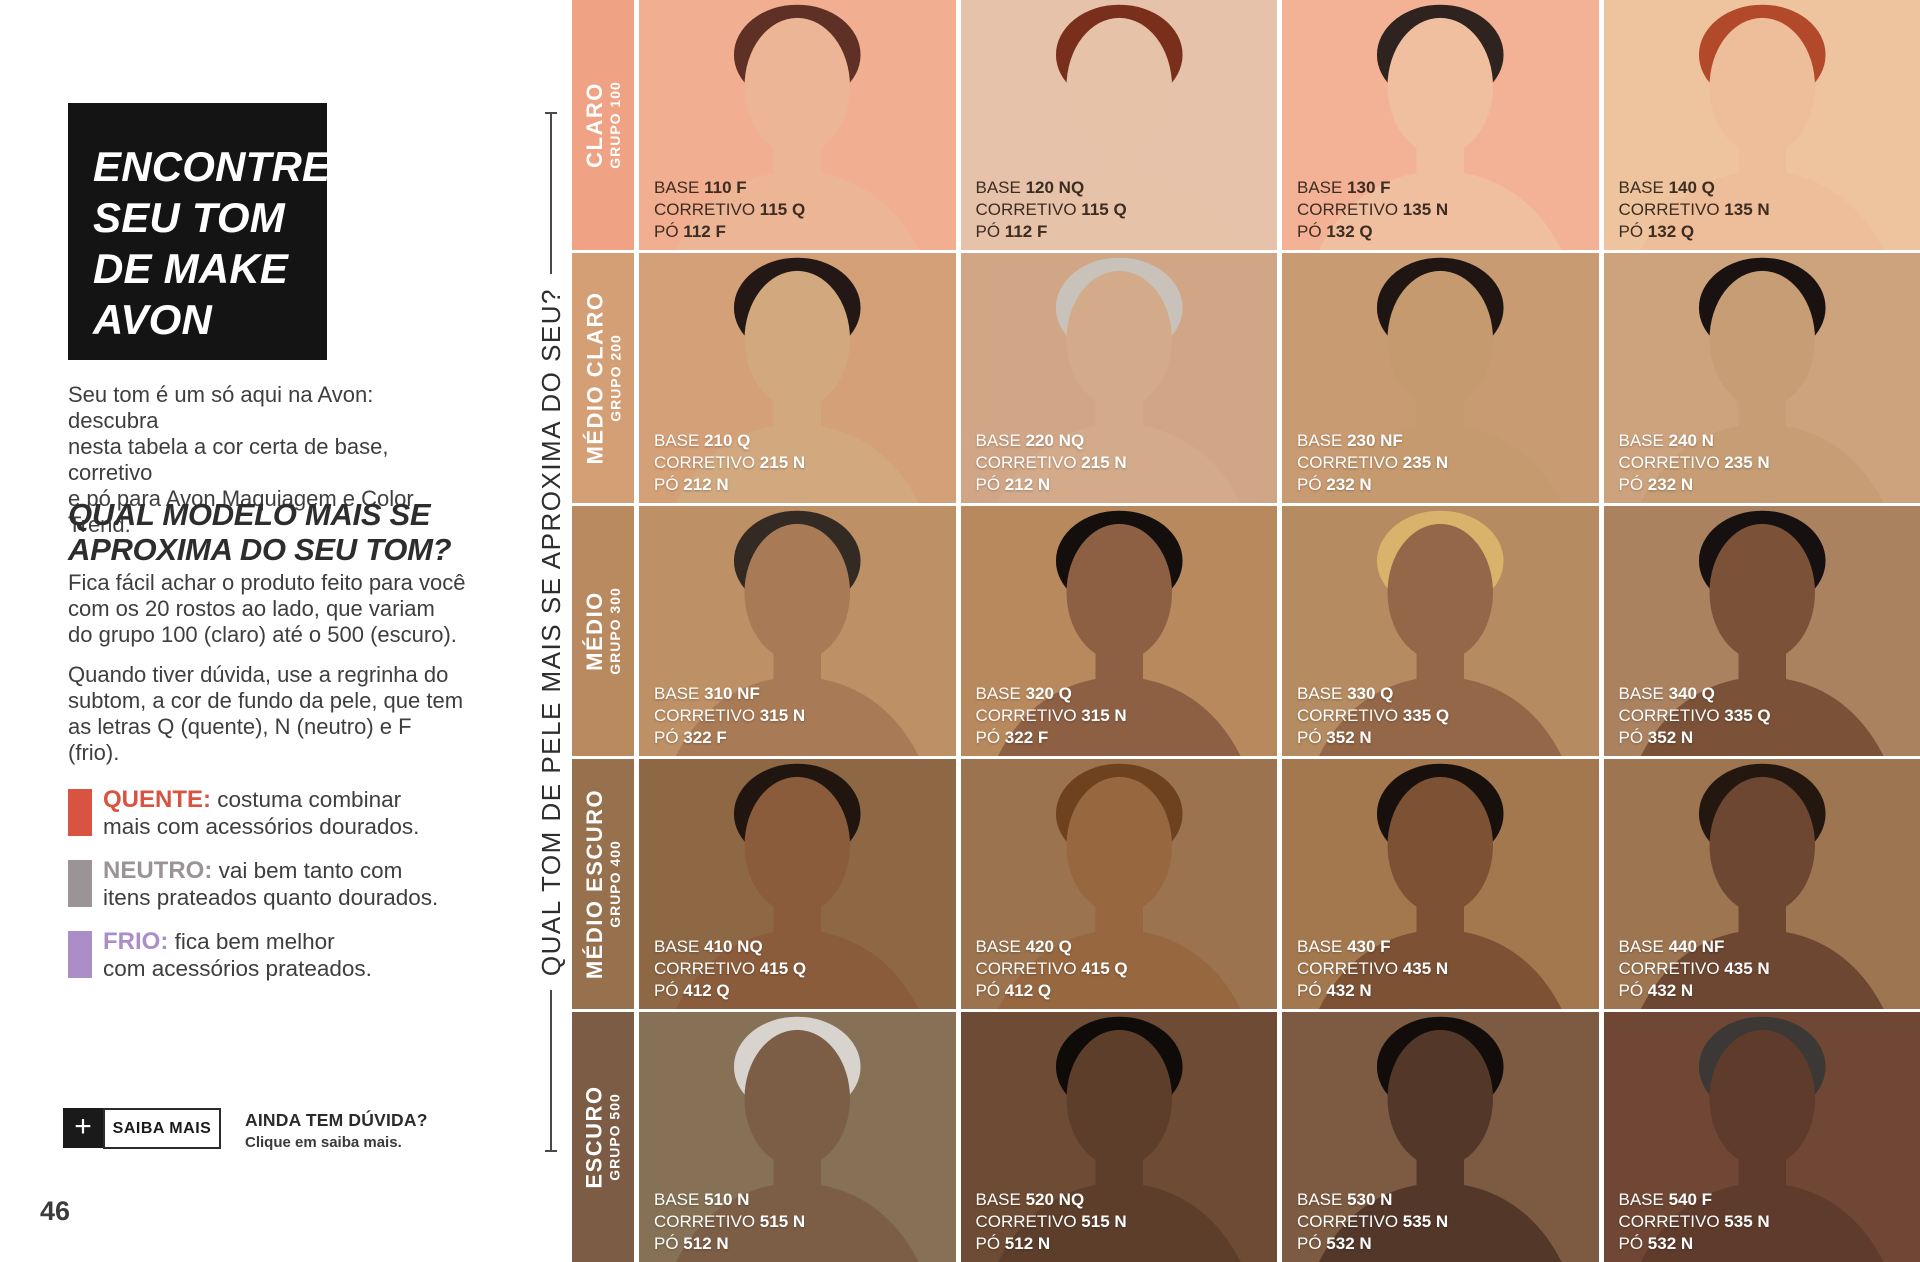 The image size is (1920, 1262). I want to click on shade-label: BASE 410 NQ CORRETIVO 415 Q PÓ 412 Q, so click(730, 969).